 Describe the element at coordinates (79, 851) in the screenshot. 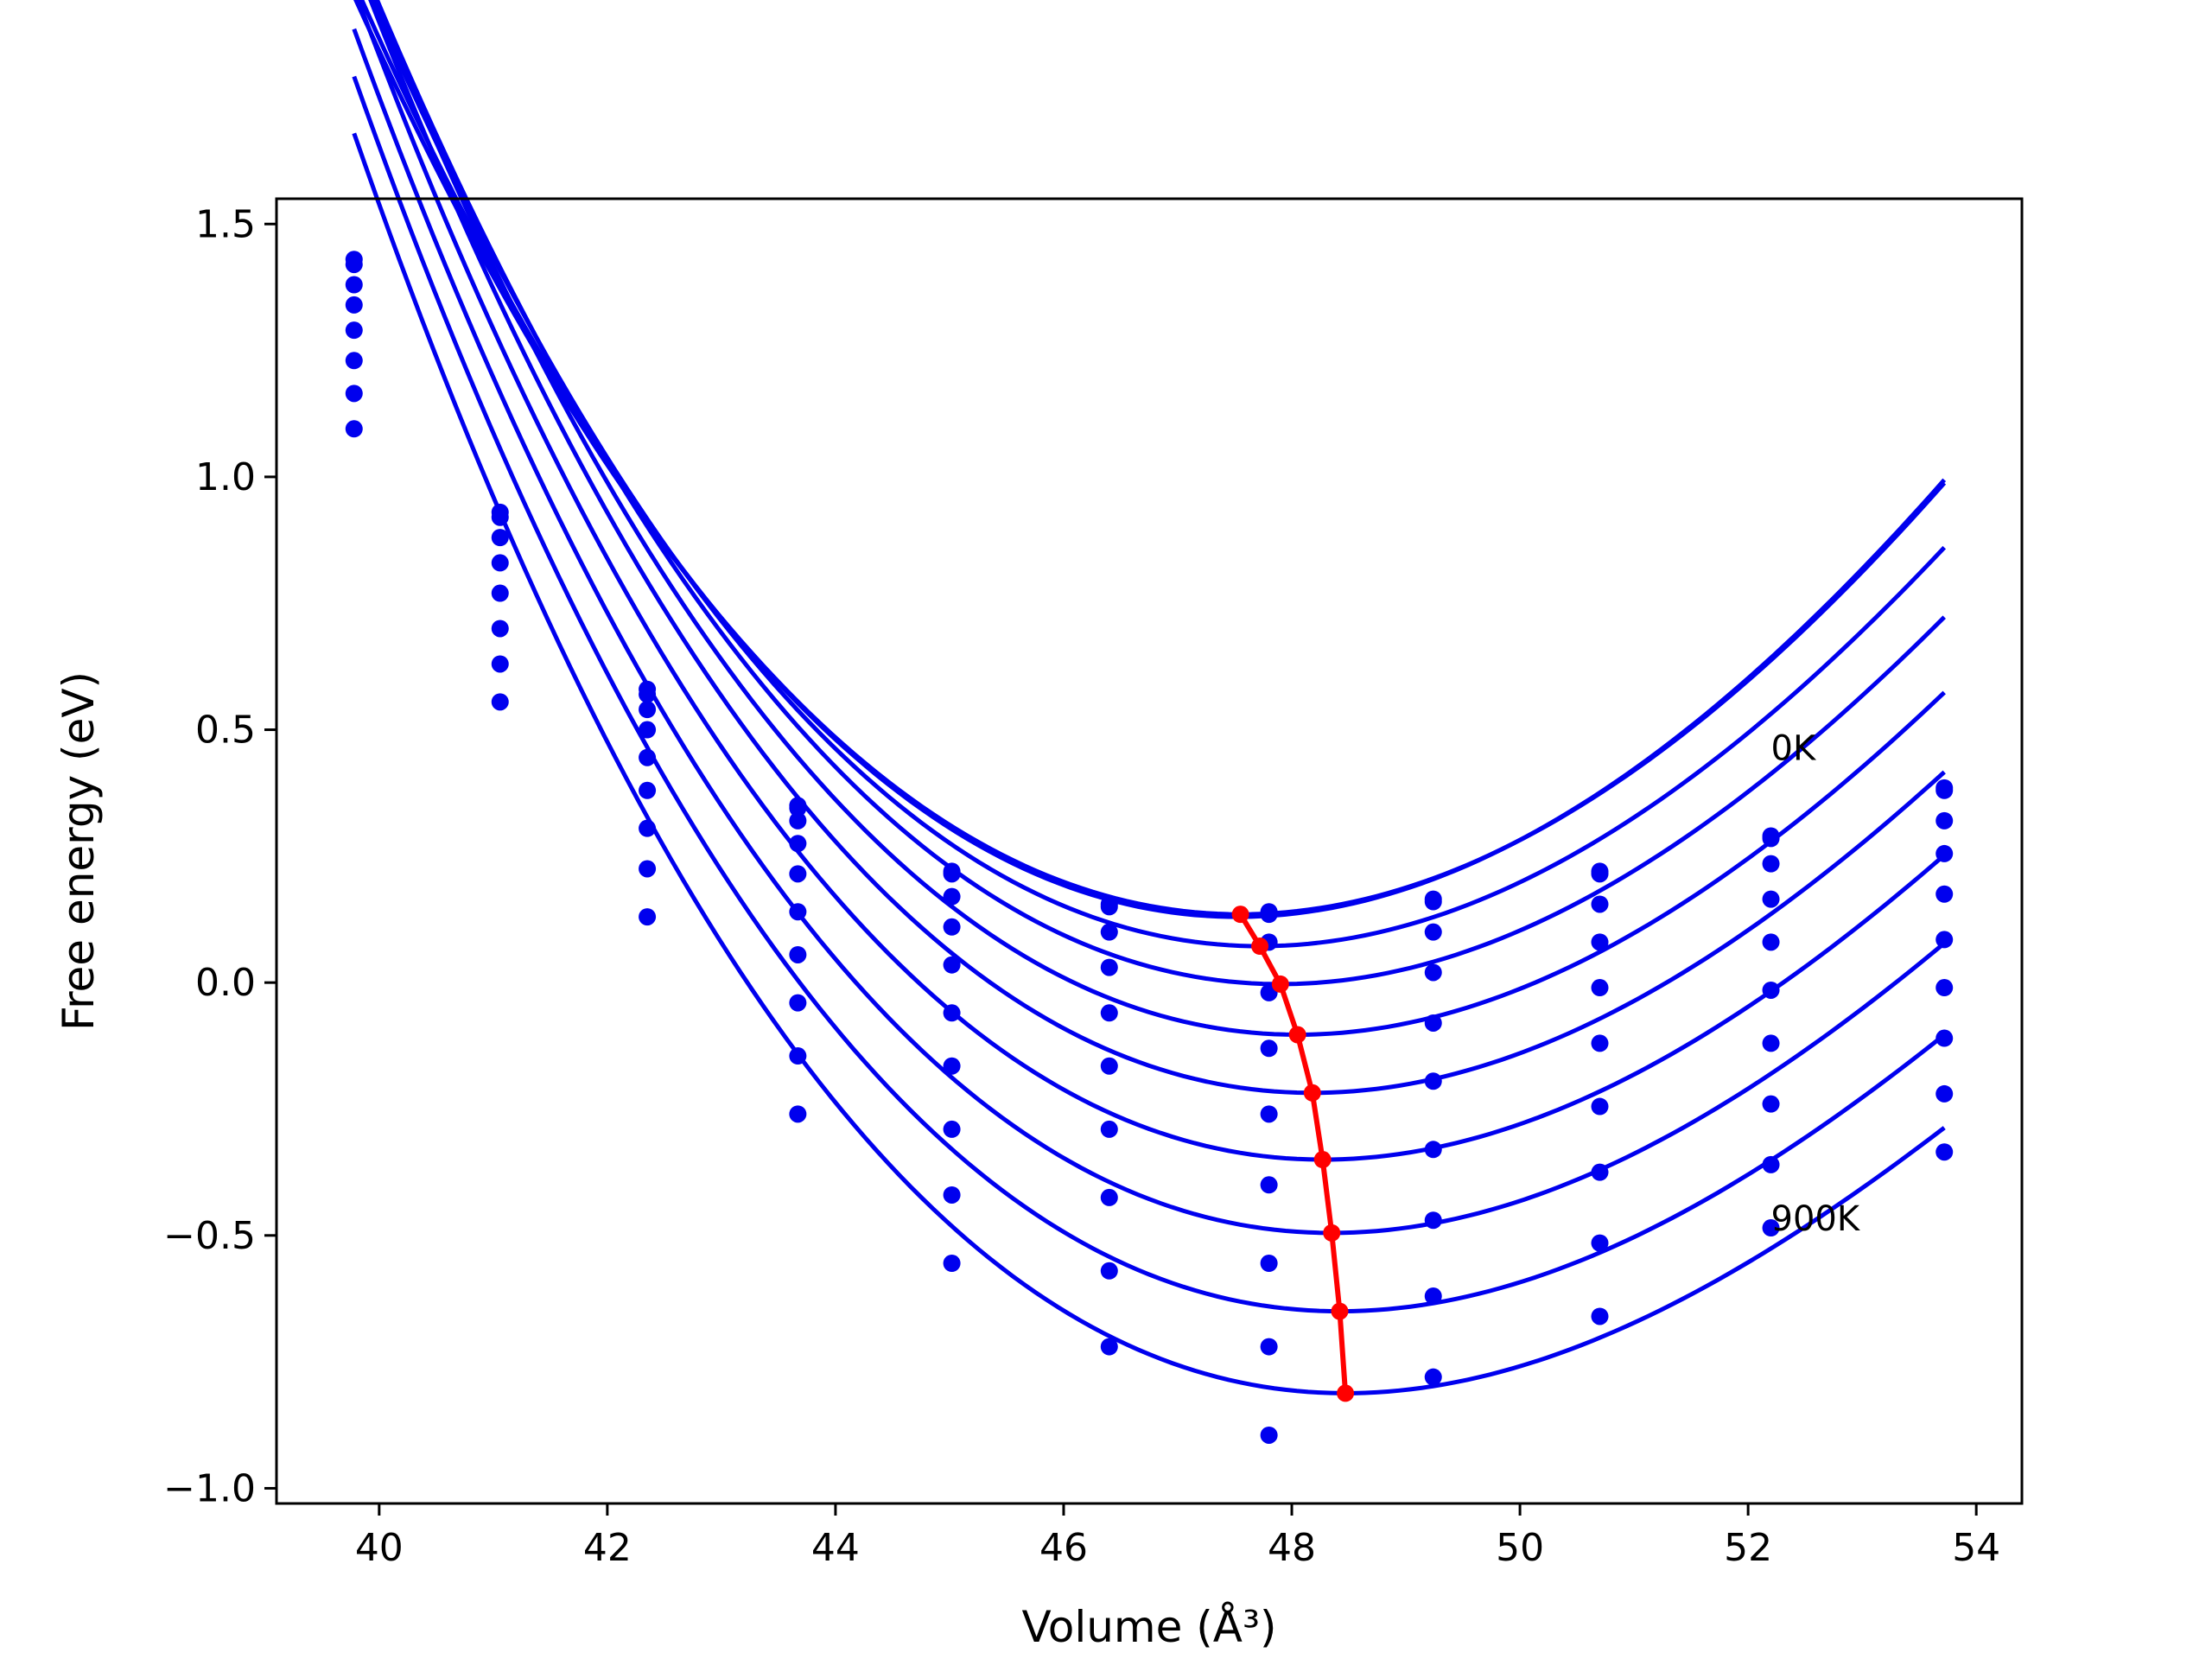

I see `y-axis-label: Free energy (eV)` at that location.